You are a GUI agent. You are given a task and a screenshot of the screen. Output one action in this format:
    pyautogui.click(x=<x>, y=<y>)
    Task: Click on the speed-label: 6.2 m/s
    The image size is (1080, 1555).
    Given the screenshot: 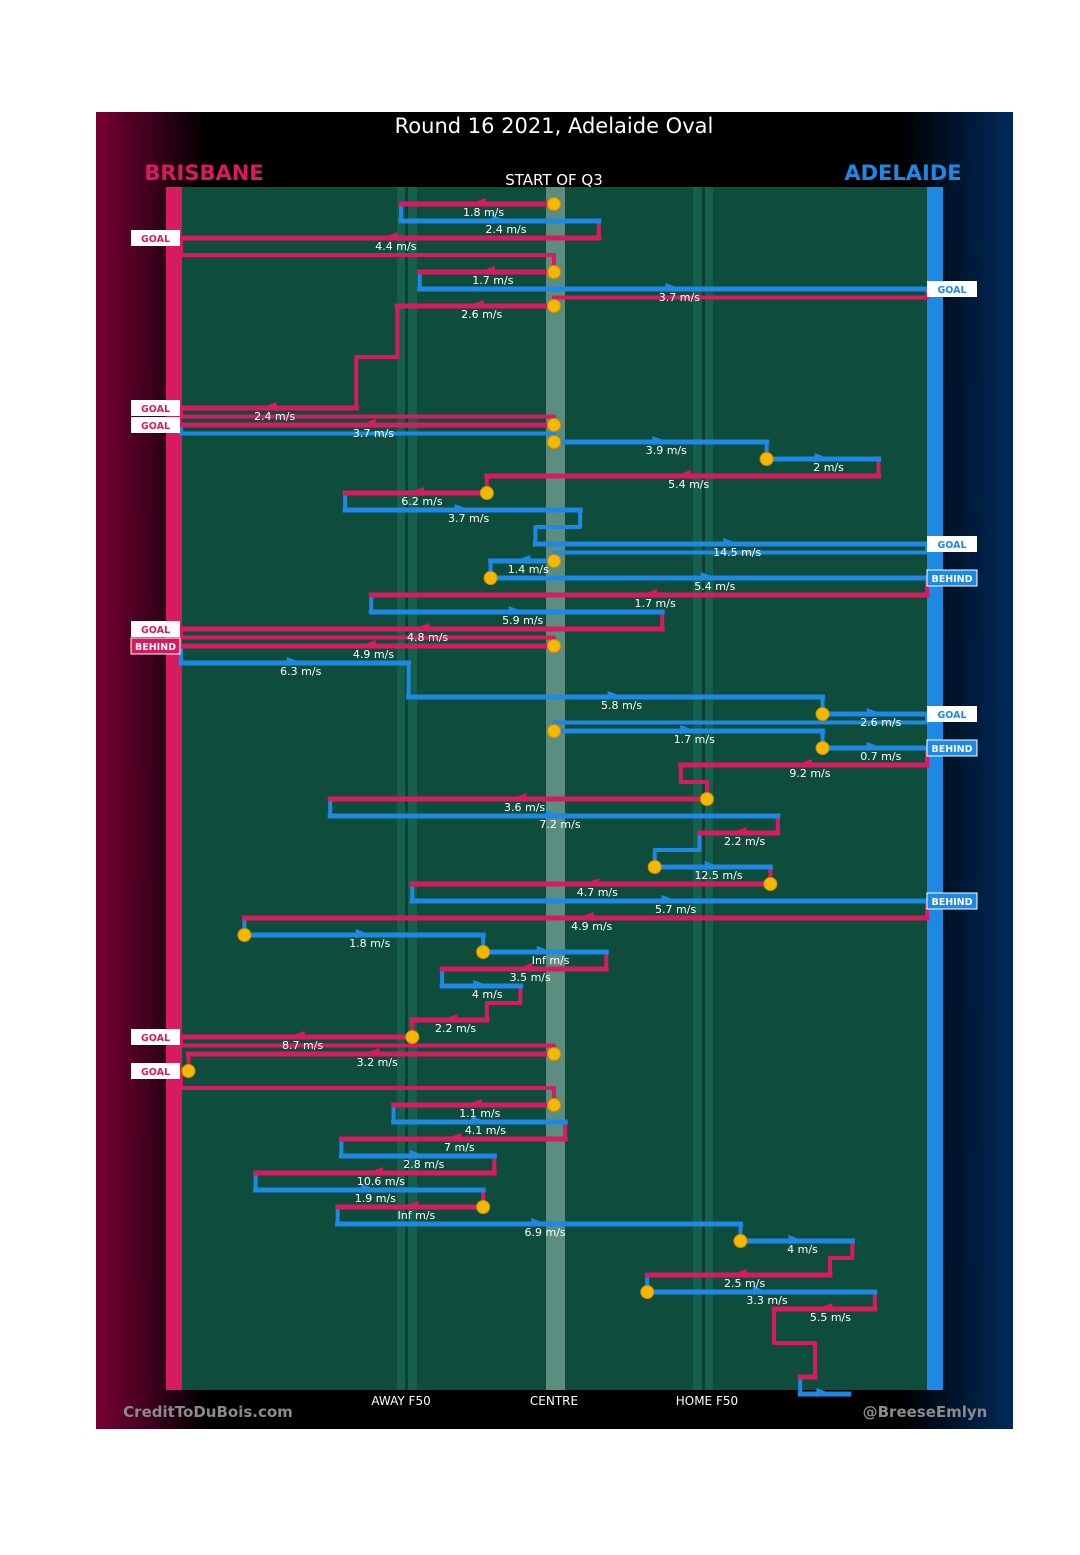 What is the action you would take?
    pyautogui.click(x=421, y=501)
    